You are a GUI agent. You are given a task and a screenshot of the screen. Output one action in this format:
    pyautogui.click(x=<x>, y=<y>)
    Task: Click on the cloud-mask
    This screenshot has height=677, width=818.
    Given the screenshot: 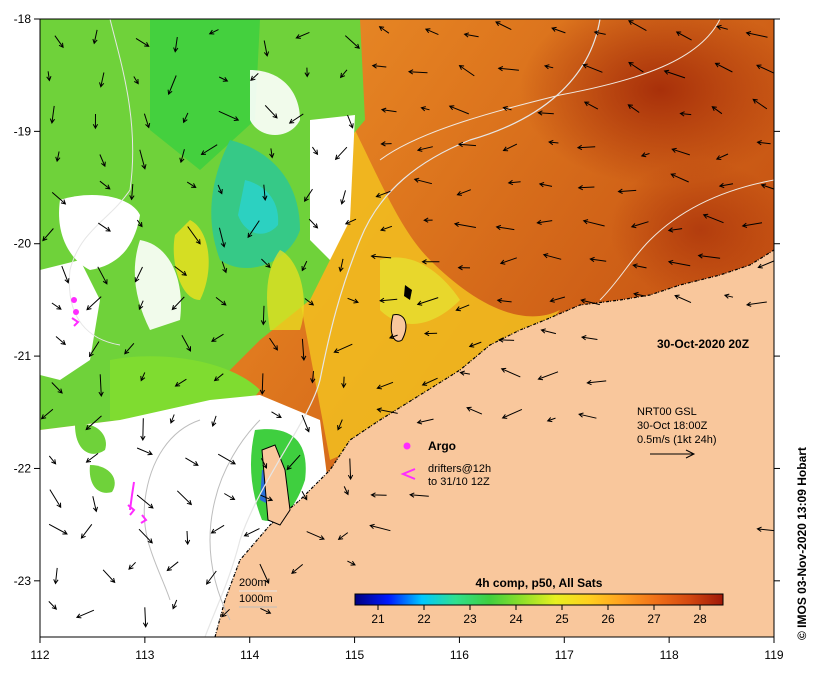 What is the action you would take?
    pyautogui.click(x=275, y=102)
    